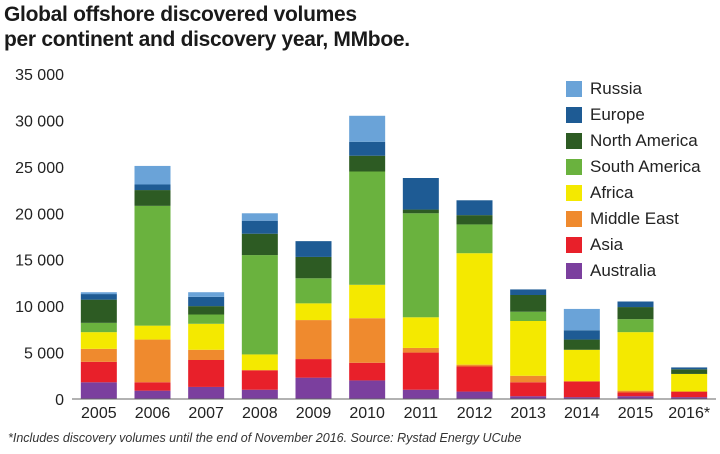 The image size is (720, 454). I want to click on x-tick-label: 2014, so click(582, 413).